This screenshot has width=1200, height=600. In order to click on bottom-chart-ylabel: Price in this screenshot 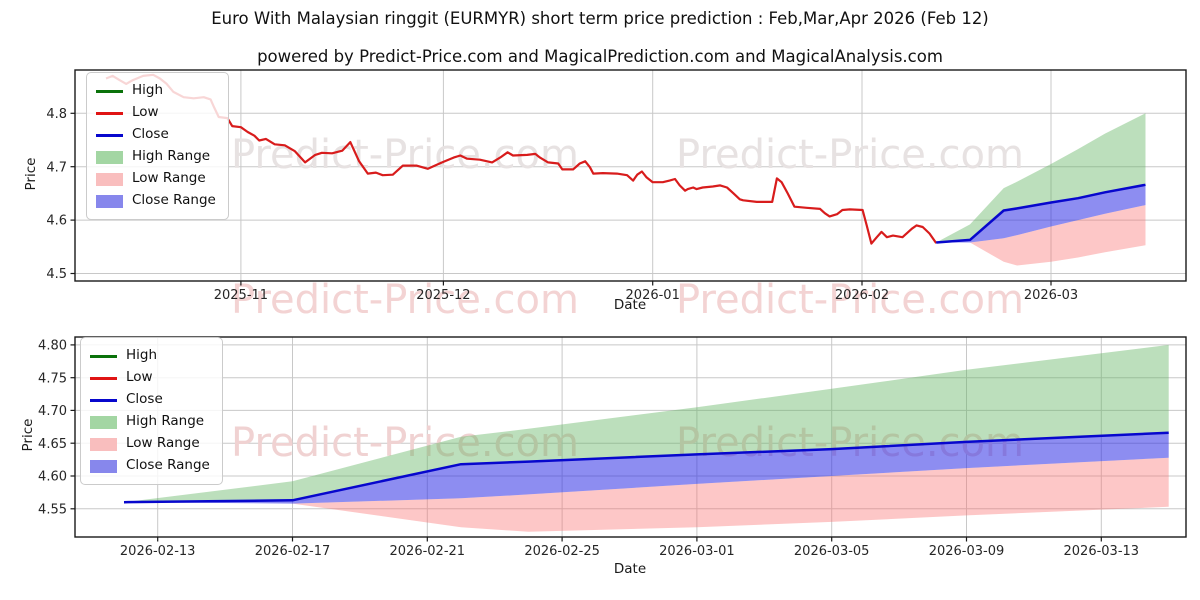, I will do `click(28, 435)`.